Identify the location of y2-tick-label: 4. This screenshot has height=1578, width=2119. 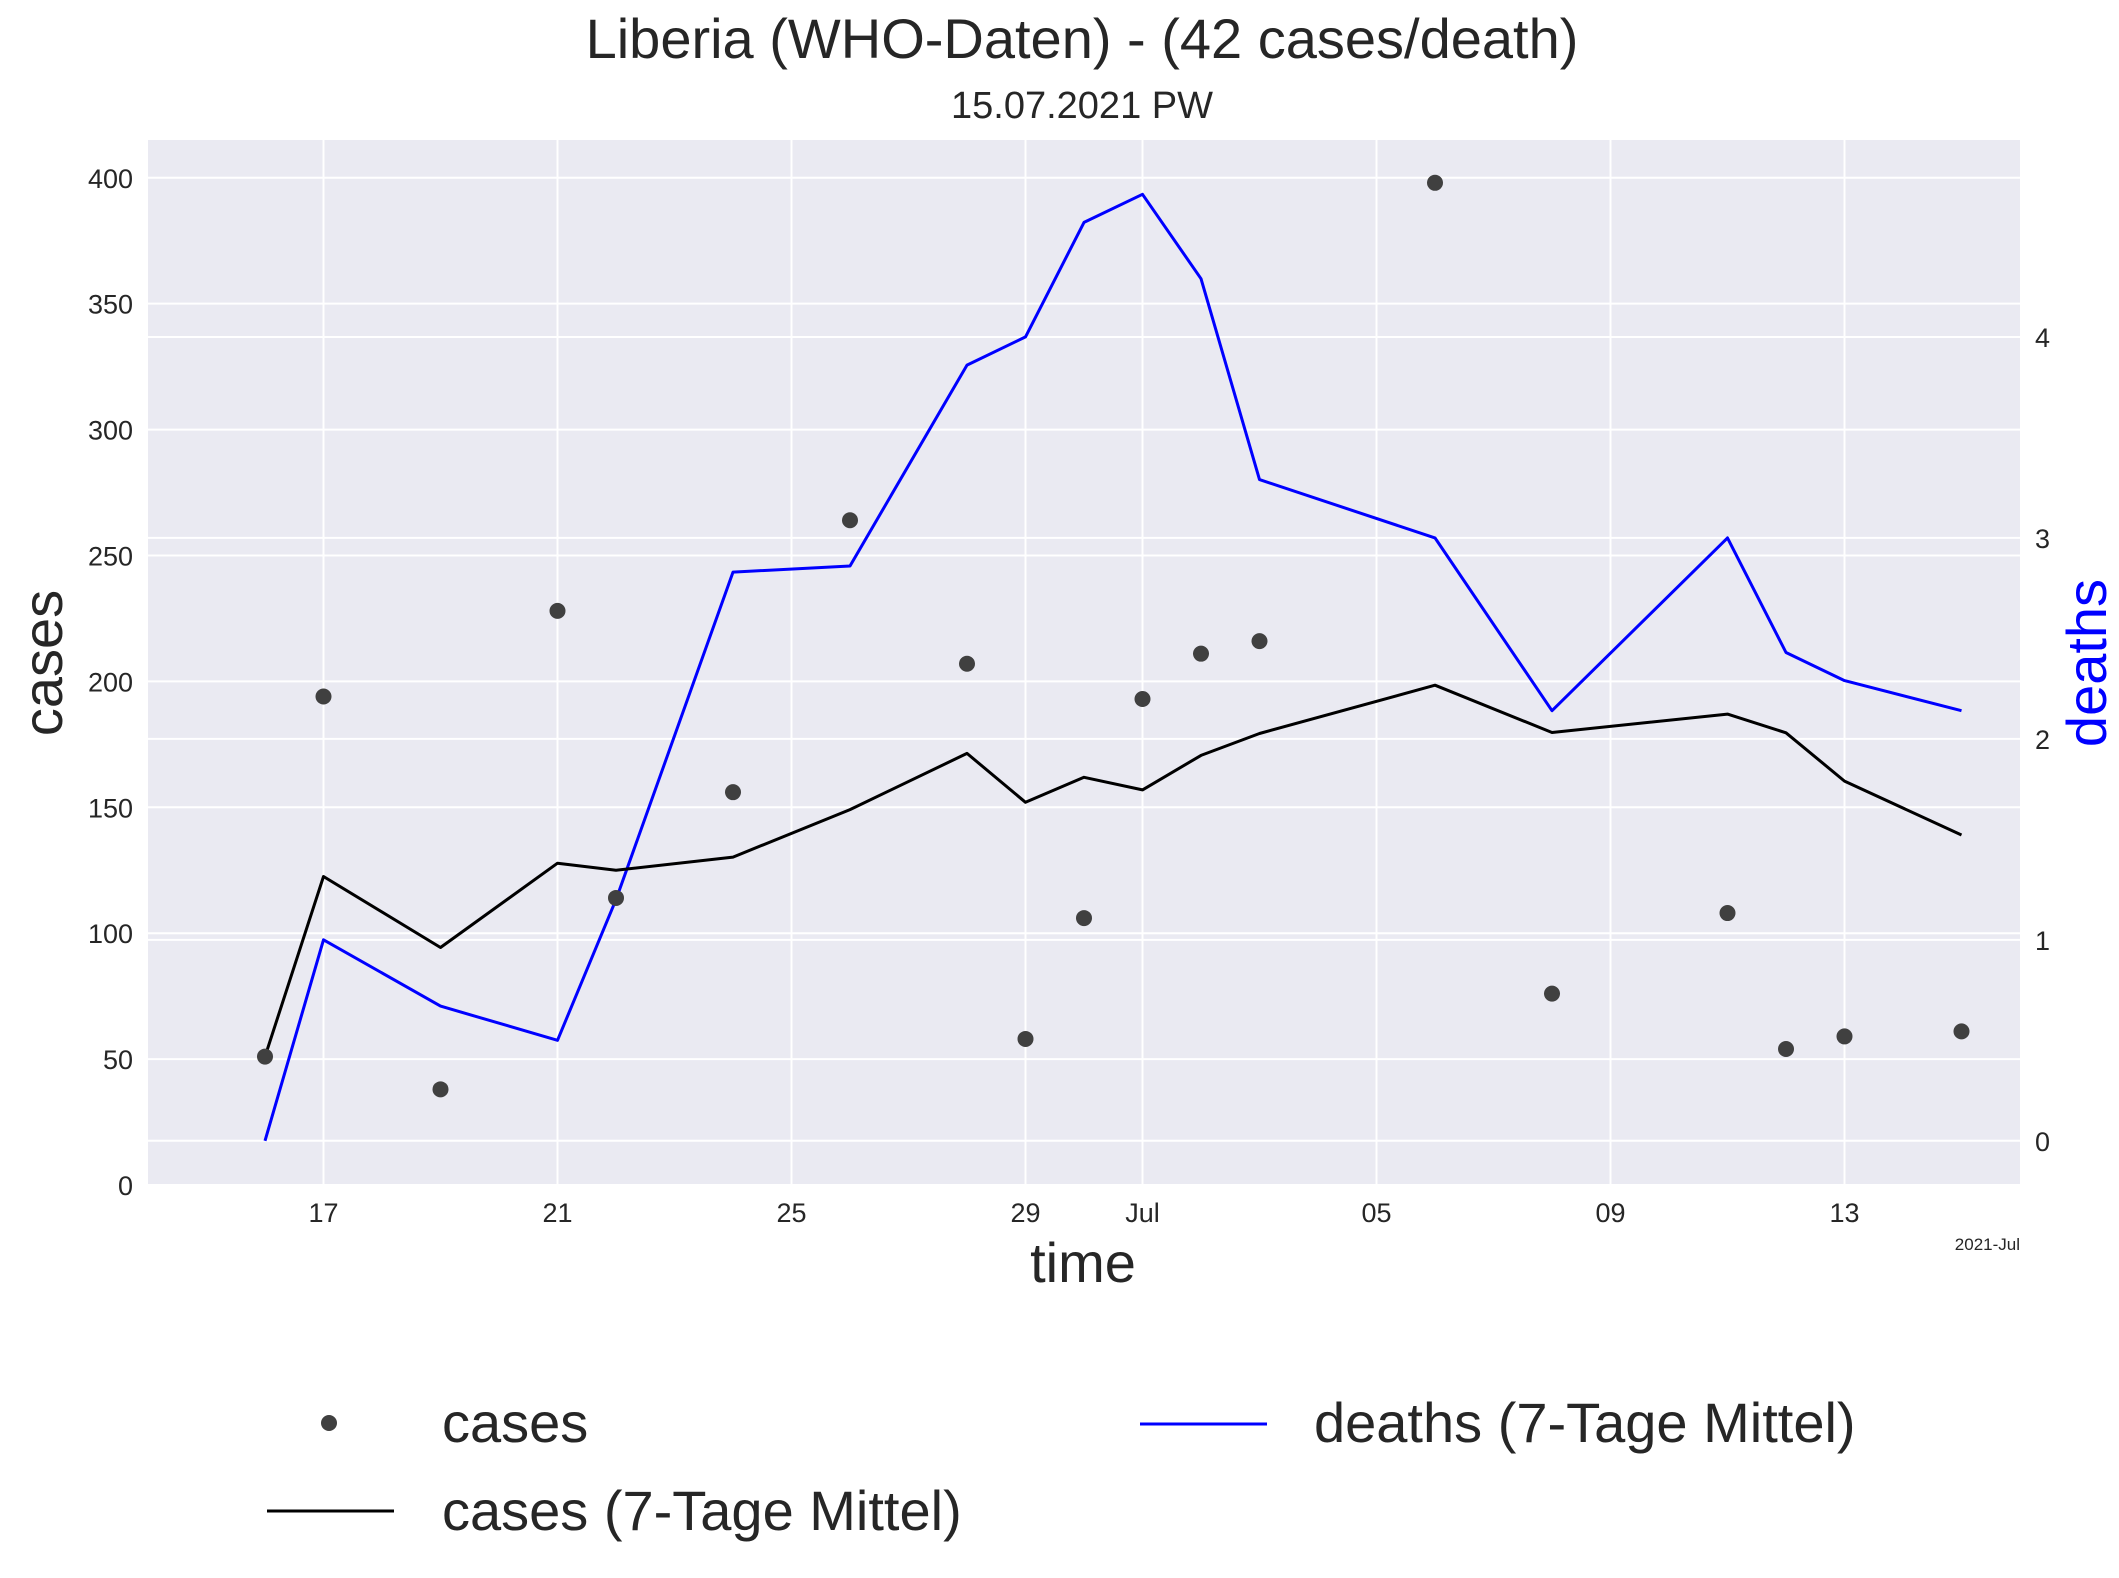
(2042, 338).